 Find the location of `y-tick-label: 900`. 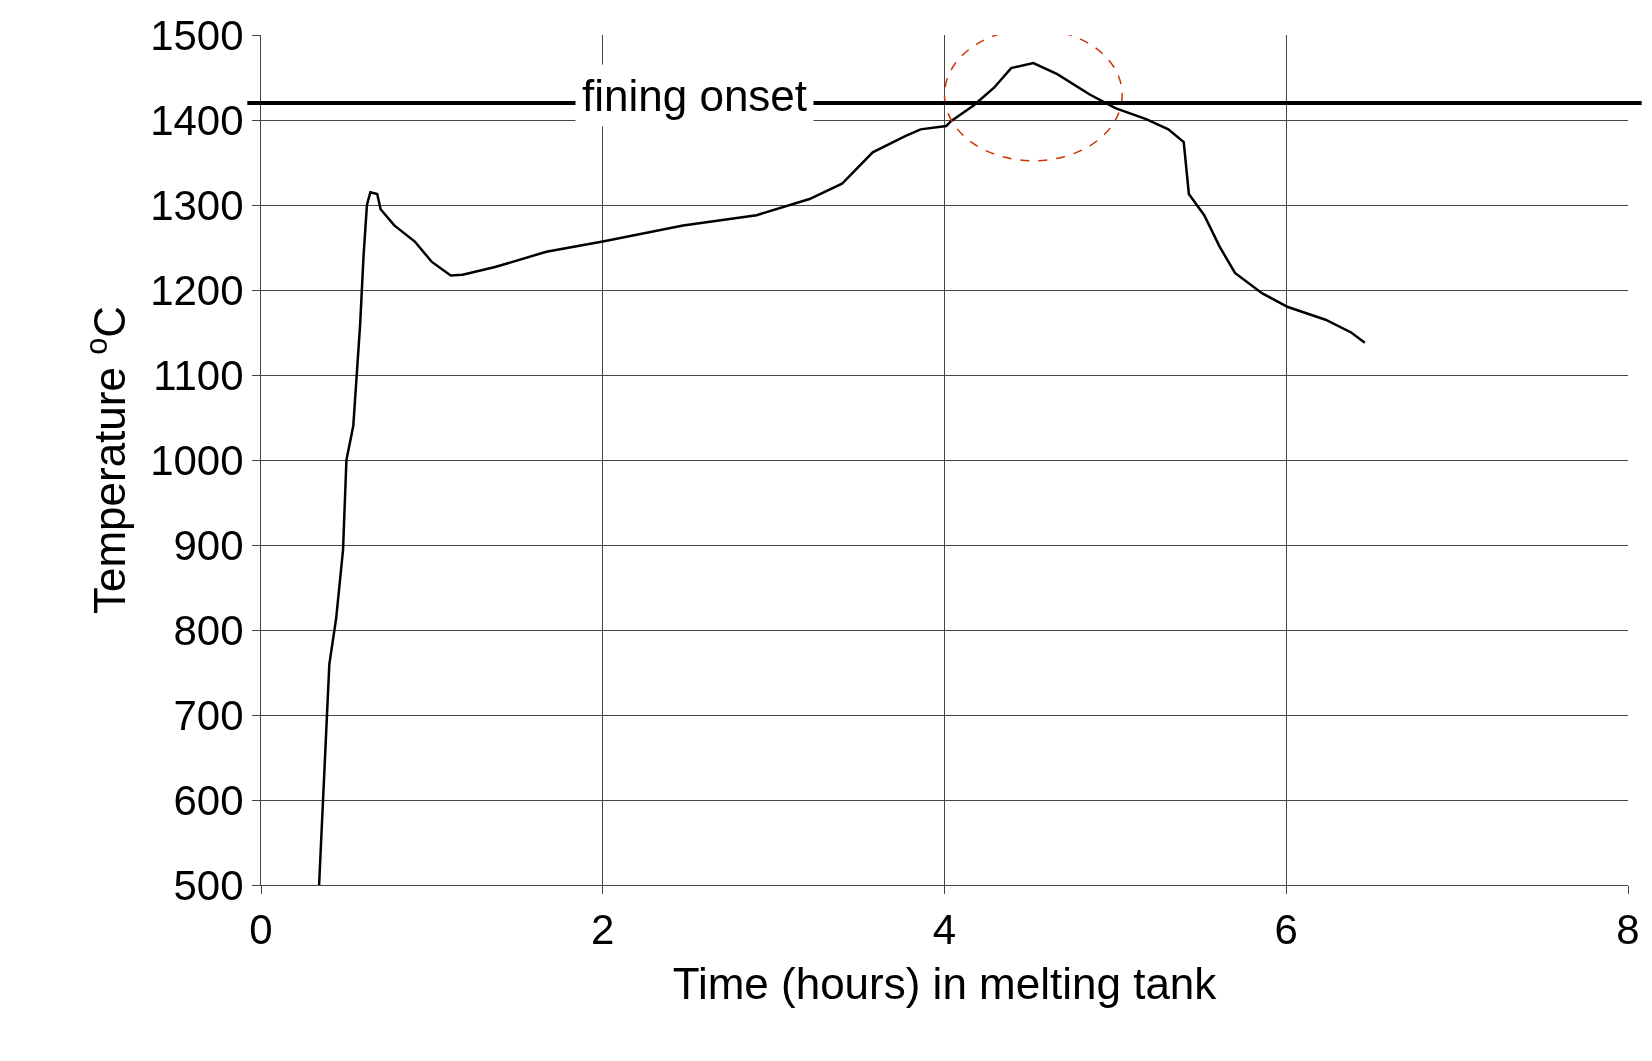

y-tick-label: 900 is located at coordinates (208, 545).